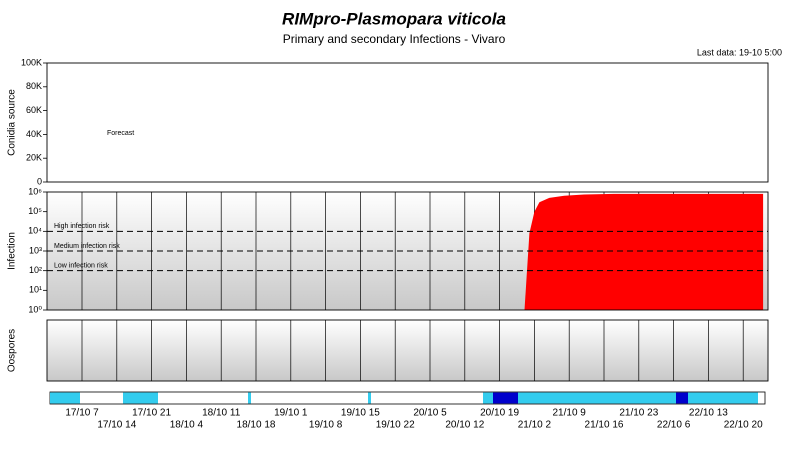  I want to click on y-axis-label: Infection, so click(12, 251).